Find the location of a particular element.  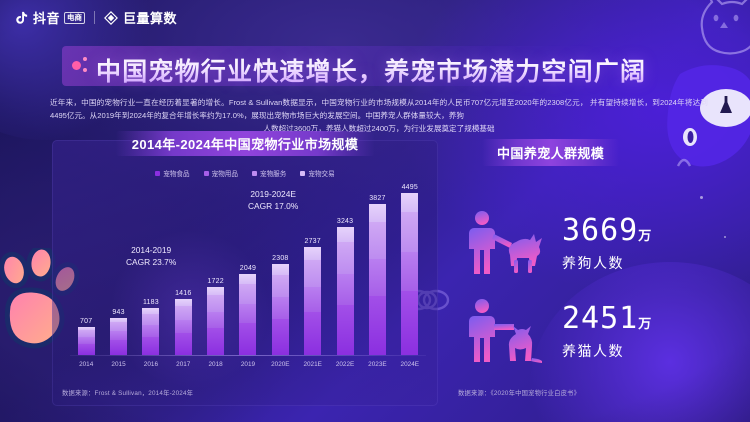

music-note-icon is located at coordinates (22, 17).